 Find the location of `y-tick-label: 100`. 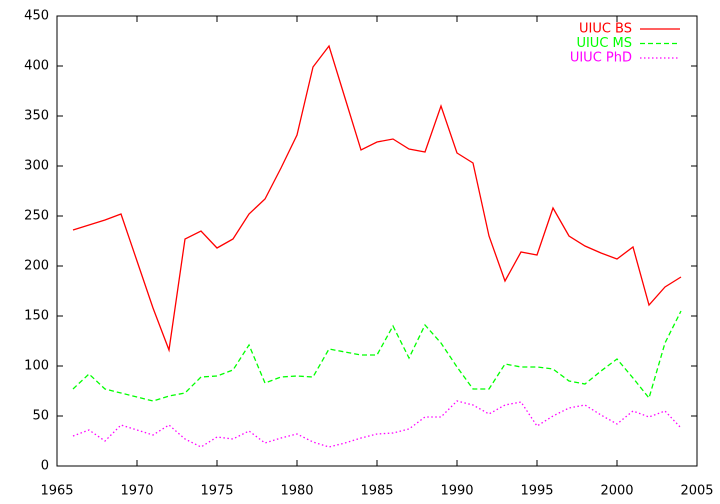

y-tick-label: 100 is located at coordinates (36, 366).